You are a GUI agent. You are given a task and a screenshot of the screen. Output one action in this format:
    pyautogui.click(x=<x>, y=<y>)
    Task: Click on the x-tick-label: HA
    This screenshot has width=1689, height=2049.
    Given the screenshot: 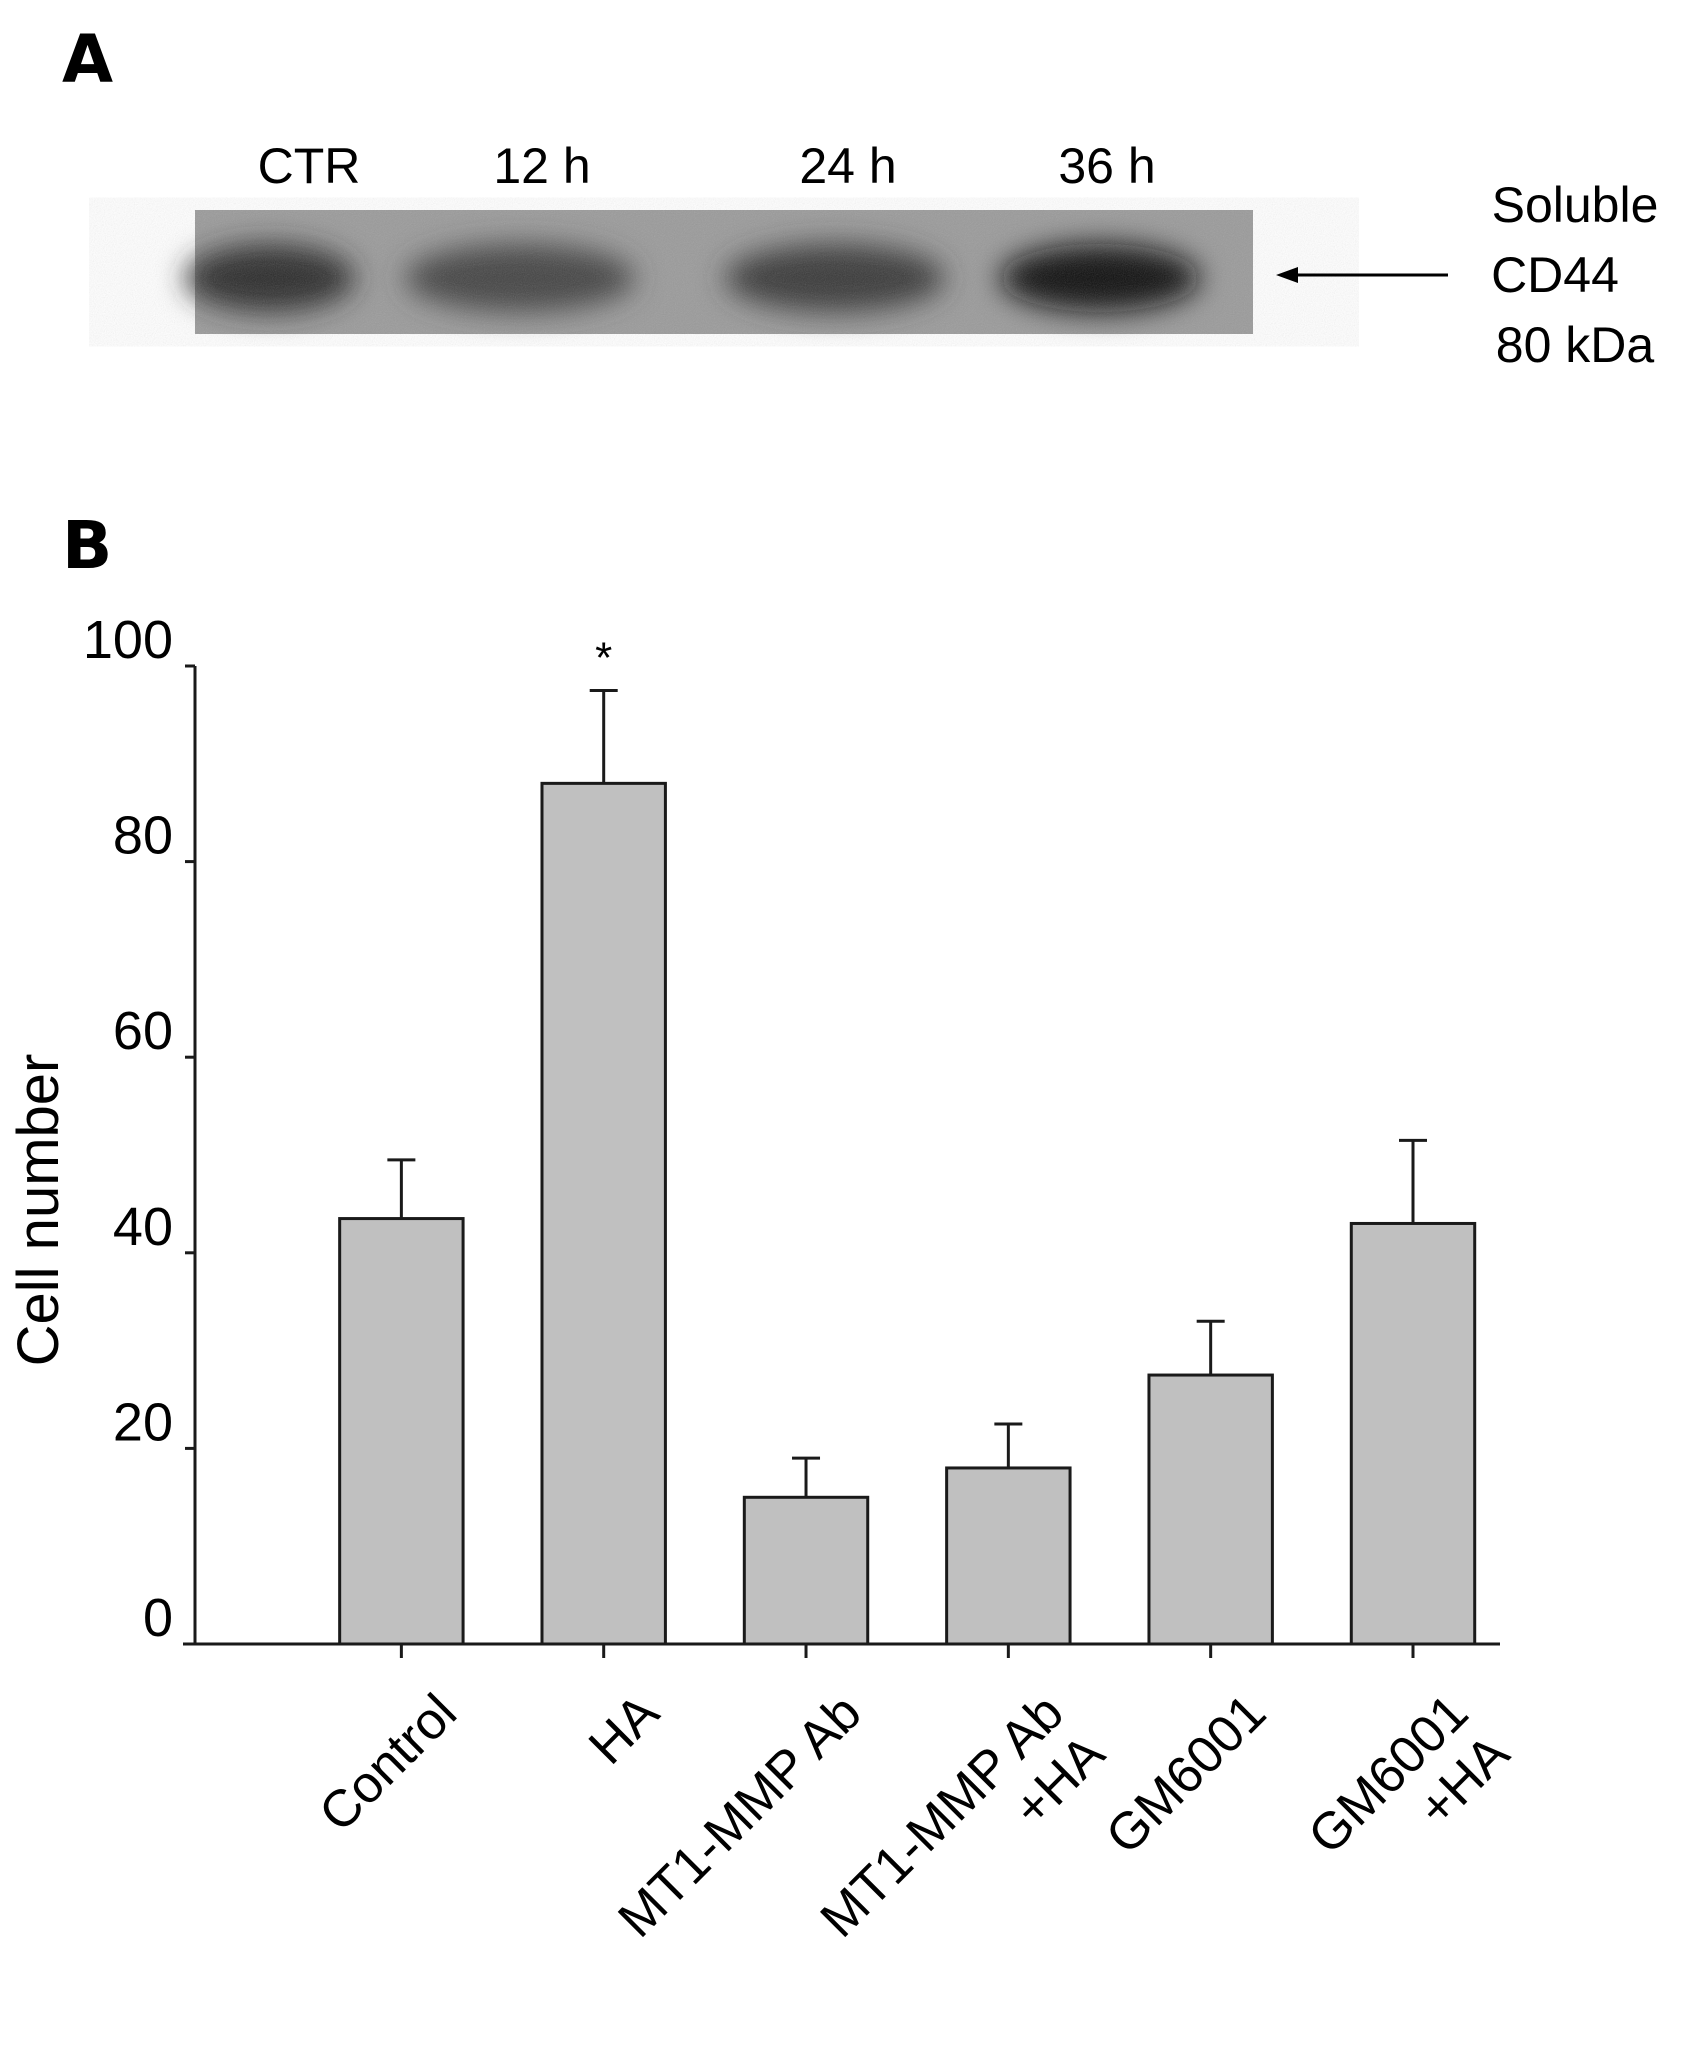 What is the action you would take?
    pyautogui.click(x=624, y=1729)
    